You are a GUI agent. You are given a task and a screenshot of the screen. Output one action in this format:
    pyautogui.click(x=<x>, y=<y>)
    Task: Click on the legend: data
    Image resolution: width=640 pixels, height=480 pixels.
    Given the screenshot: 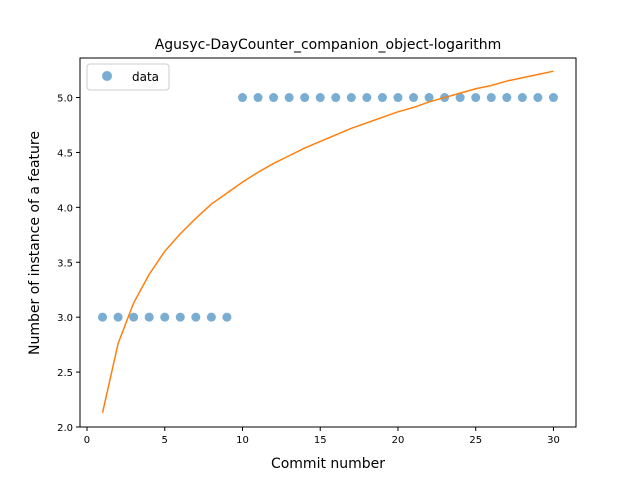 What is the action you would take?
    pyautogui.click(x=128, y=77)
    